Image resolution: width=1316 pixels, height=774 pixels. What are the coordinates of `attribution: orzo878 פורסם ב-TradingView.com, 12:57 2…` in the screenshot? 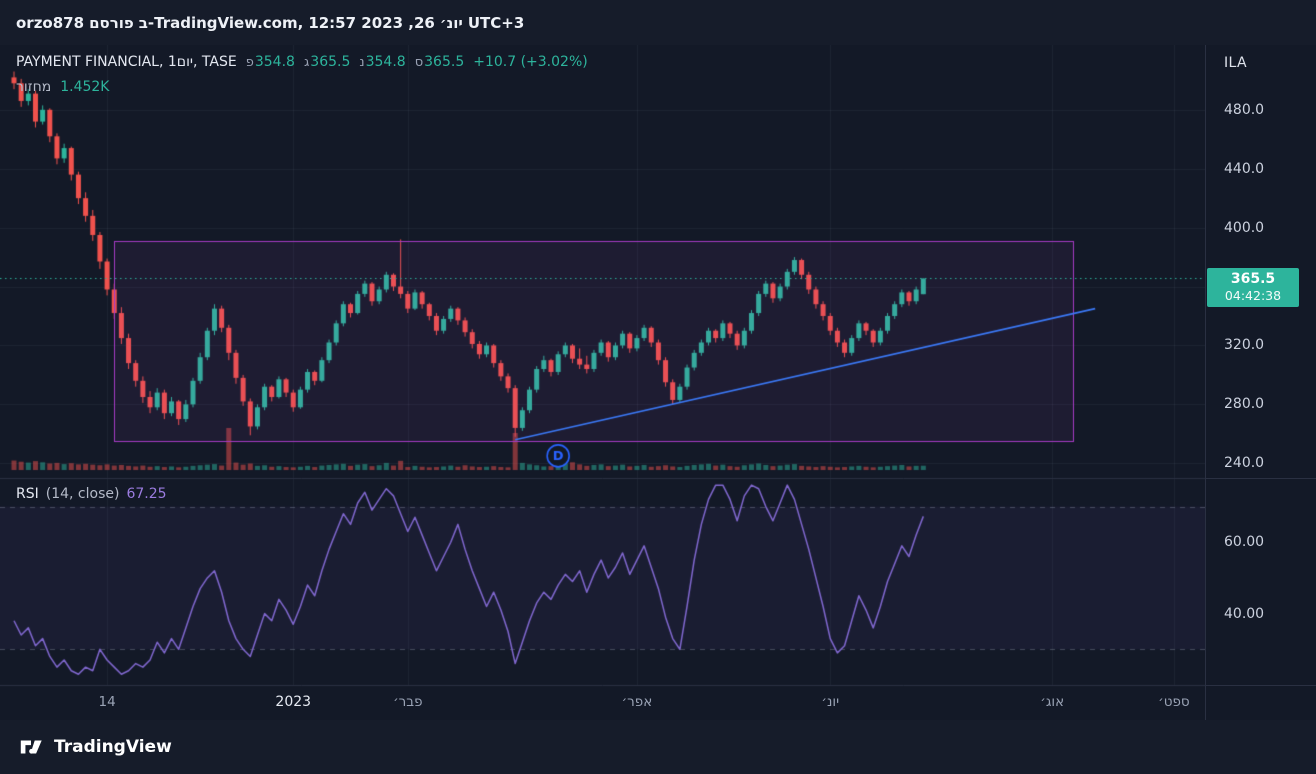 It's located at (658, 22).